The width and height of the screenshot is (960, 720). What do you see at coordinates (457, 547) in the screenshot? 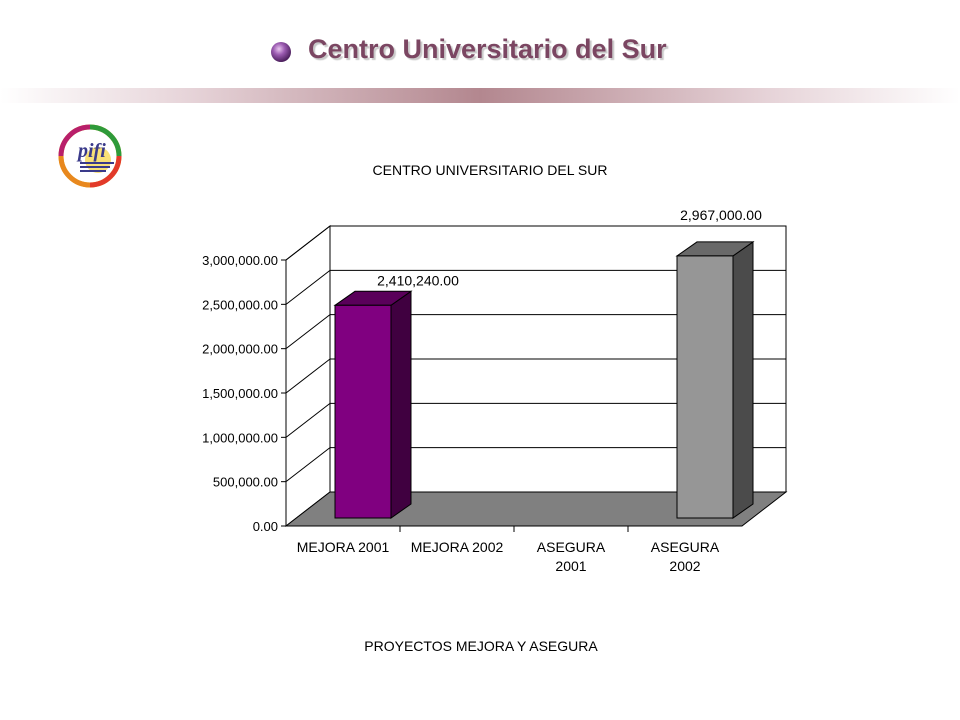
I see `x-tick-label: MEJORA 2002` at bounding box center [457, 547].